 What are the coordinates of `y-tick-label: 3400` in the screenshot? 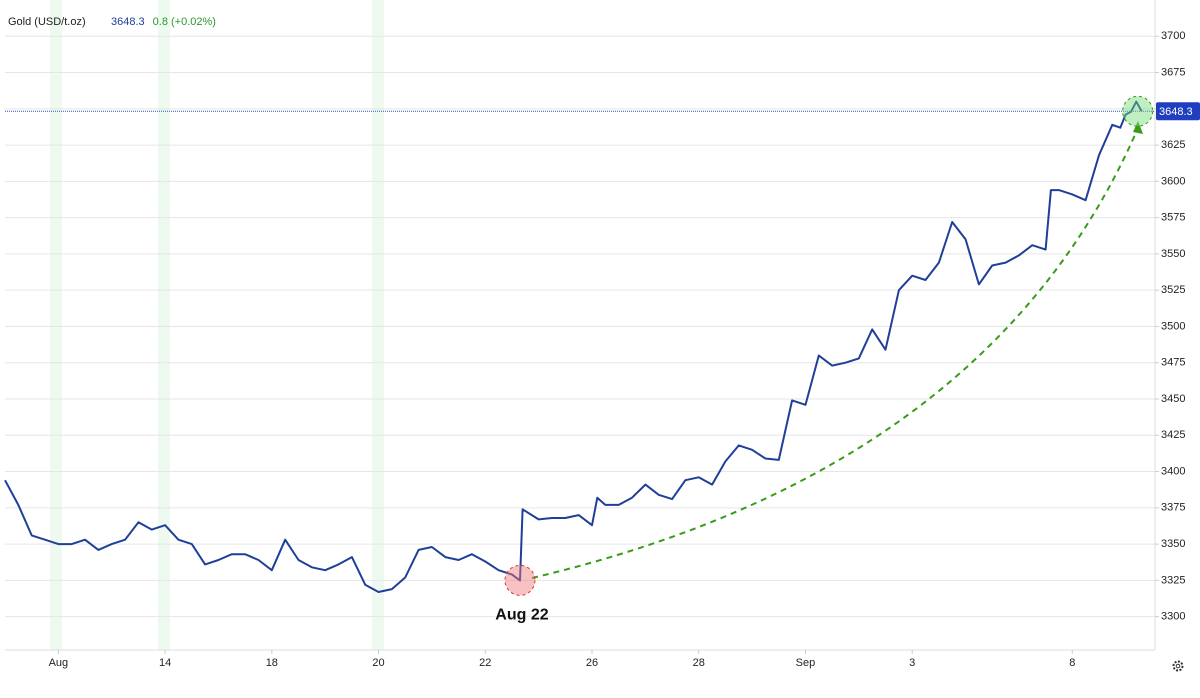 It's located at (1173, 471).